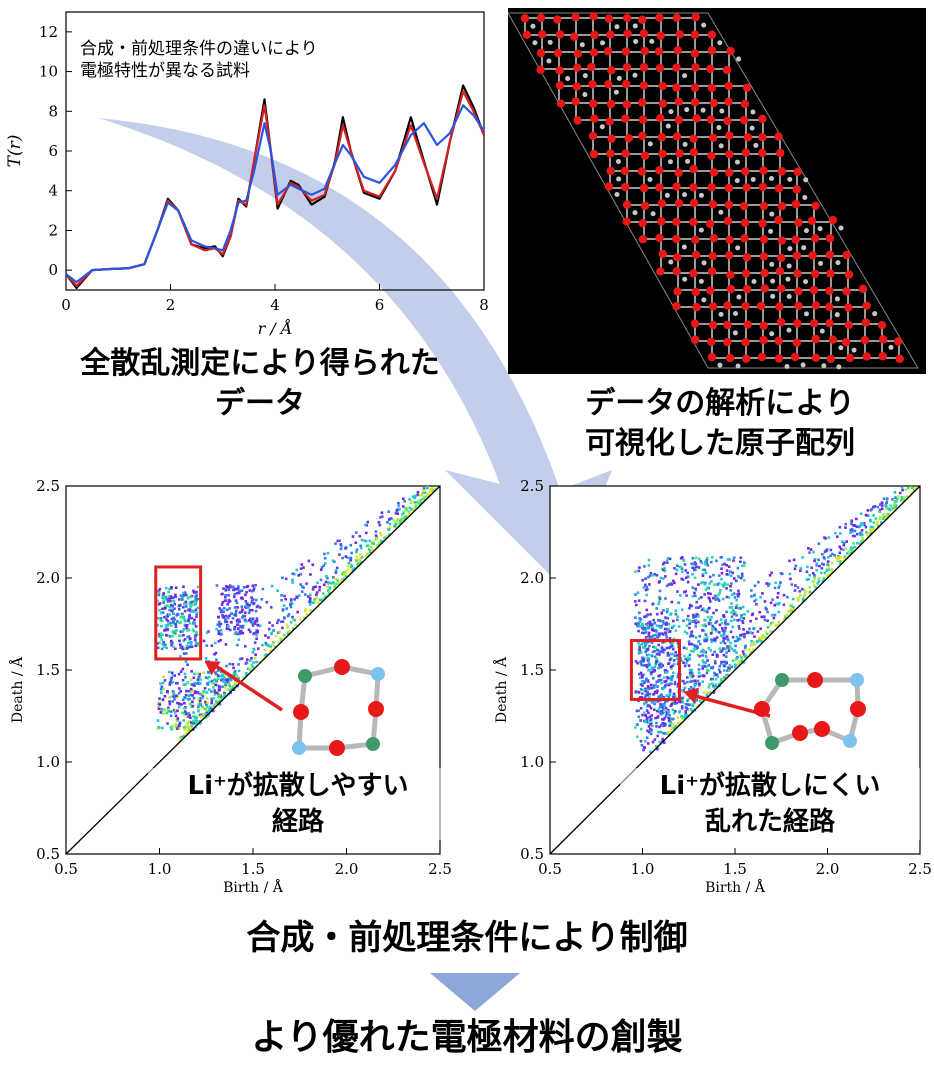 This screenshot has width=934, height=1072. What do you see at coordinates (165, 71) in the screenshot?
I see `pdf-note-line-2: 電極特性が異なる試料` at bounding box center [165, 71].